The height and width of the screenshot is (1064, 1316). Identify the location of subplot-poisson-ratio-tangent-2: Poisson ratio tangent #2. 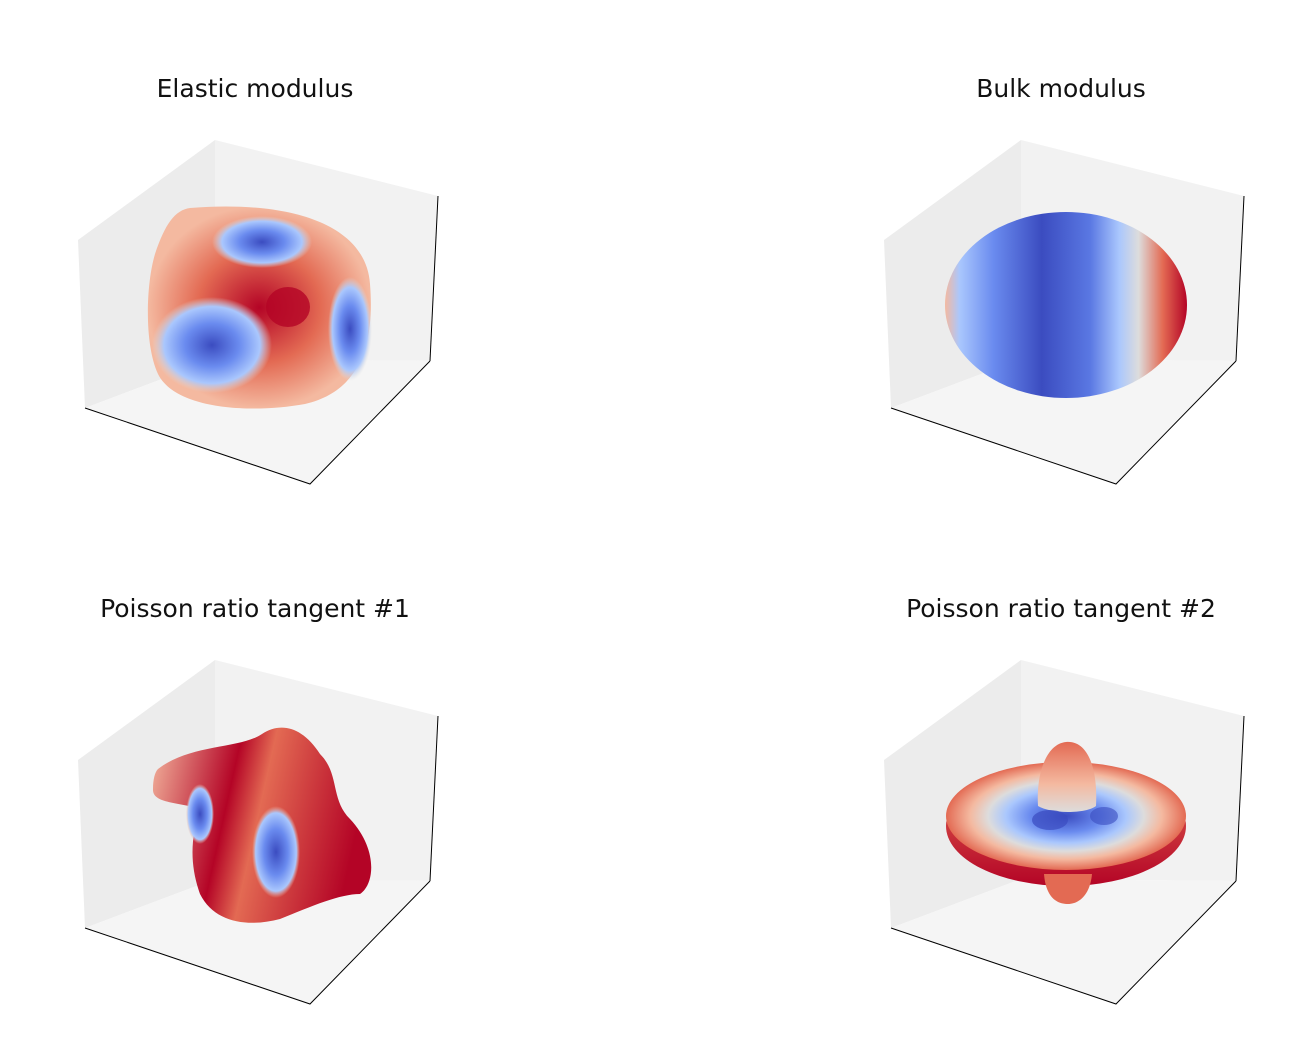
(1061, 829).